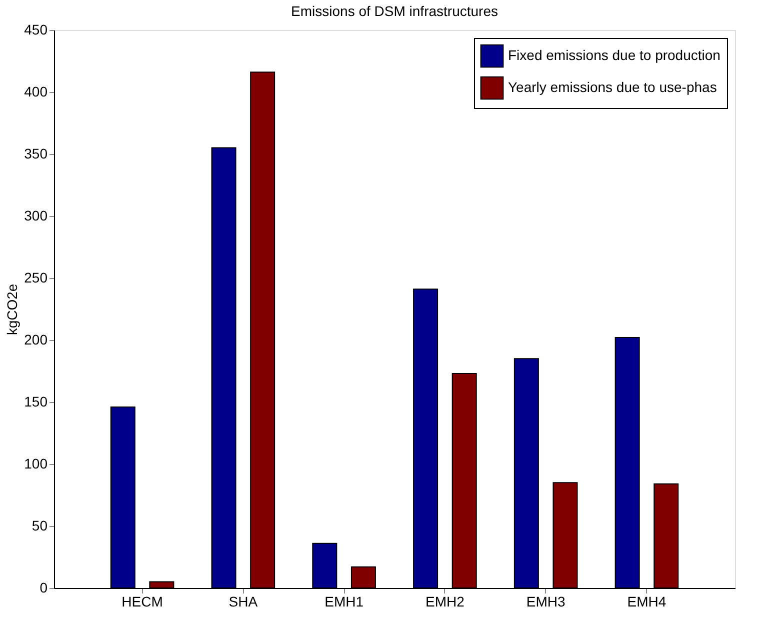  I want to click on x-tick-label: EMH2, so click(445, 602).